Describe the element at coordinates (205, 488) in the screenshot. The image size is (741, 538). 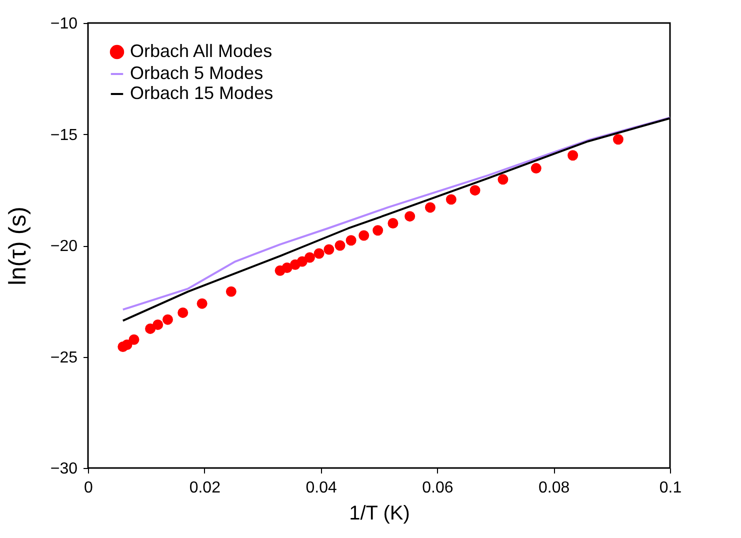
I see `x-tick-label: 0.02` at that location.